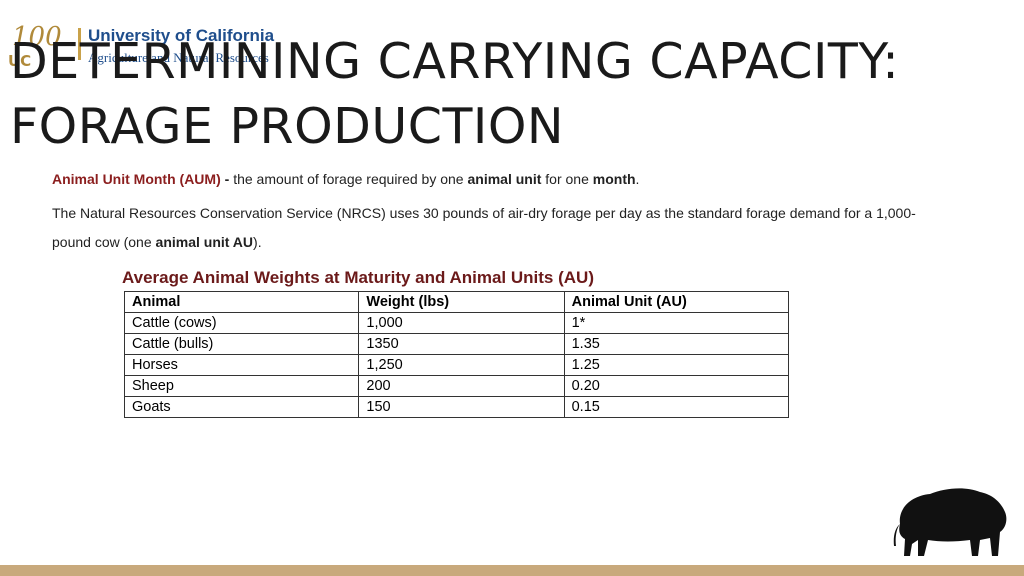 The image size is (1024, 576). Describe the element at coordinates (504, 179) in the screenshot. I see `bold-text: animal unit` at that location.